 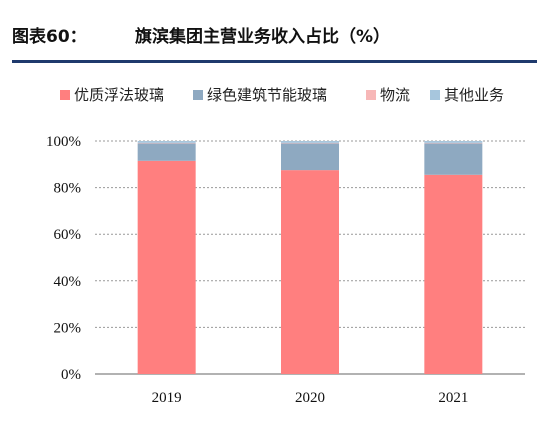 What do you see at coordinates (68, 328) in the screenshot?
I see `y-tick-label: 20%` at bounding box center [68, 328].